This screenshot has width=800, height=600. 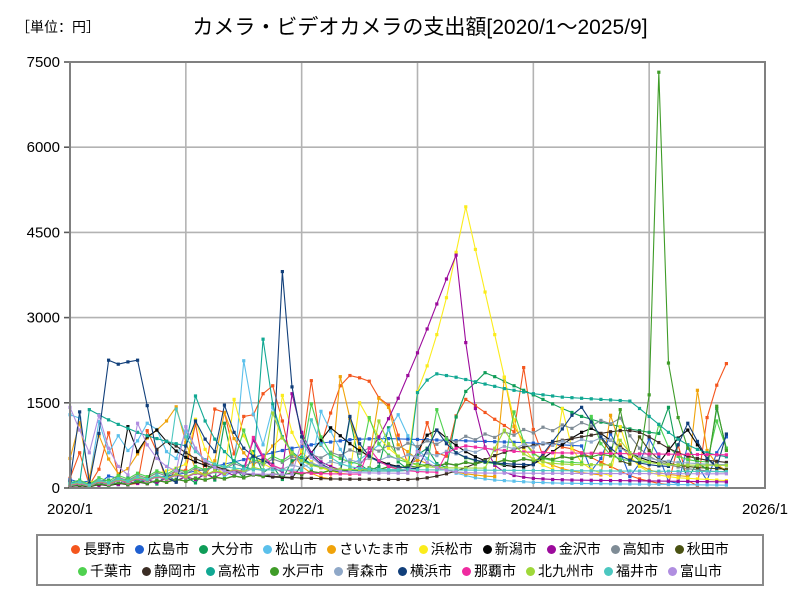 What do you see at coordinates (560, 571) in the screenshot?
I see `legend-item-北九州市: 北九州市` at bounding box center [560, 571].